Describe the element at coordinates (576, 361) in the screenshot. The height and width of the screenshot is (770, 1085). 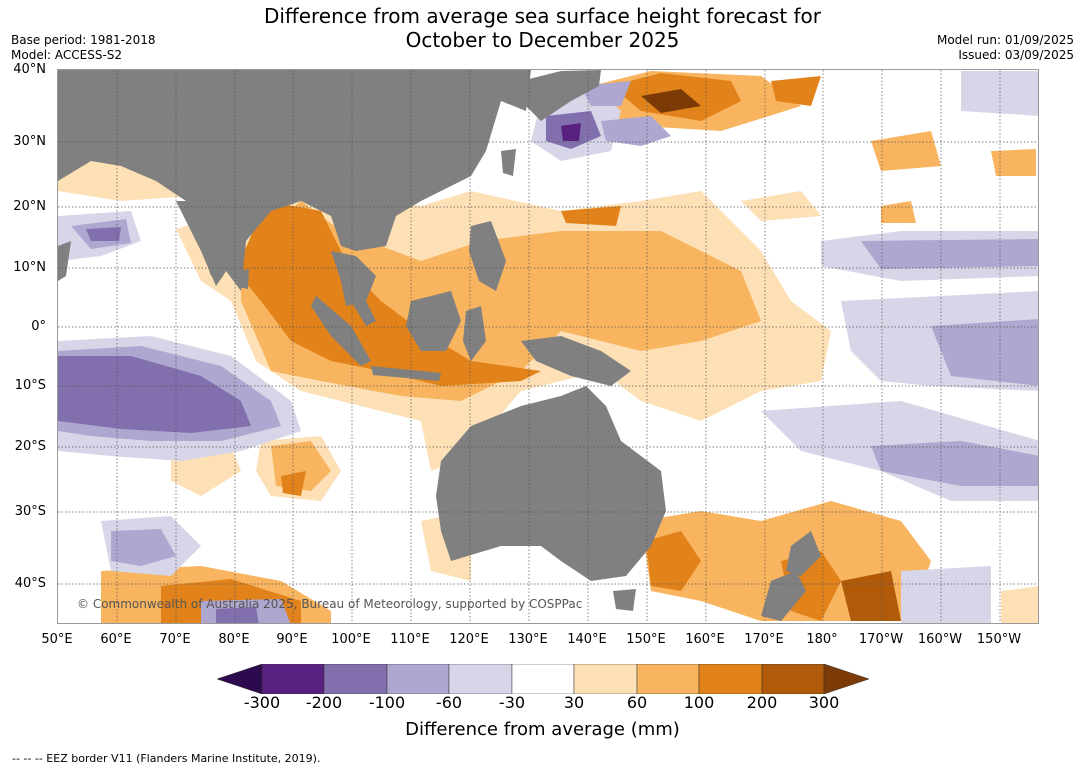
I see `new-guinea` at that location.